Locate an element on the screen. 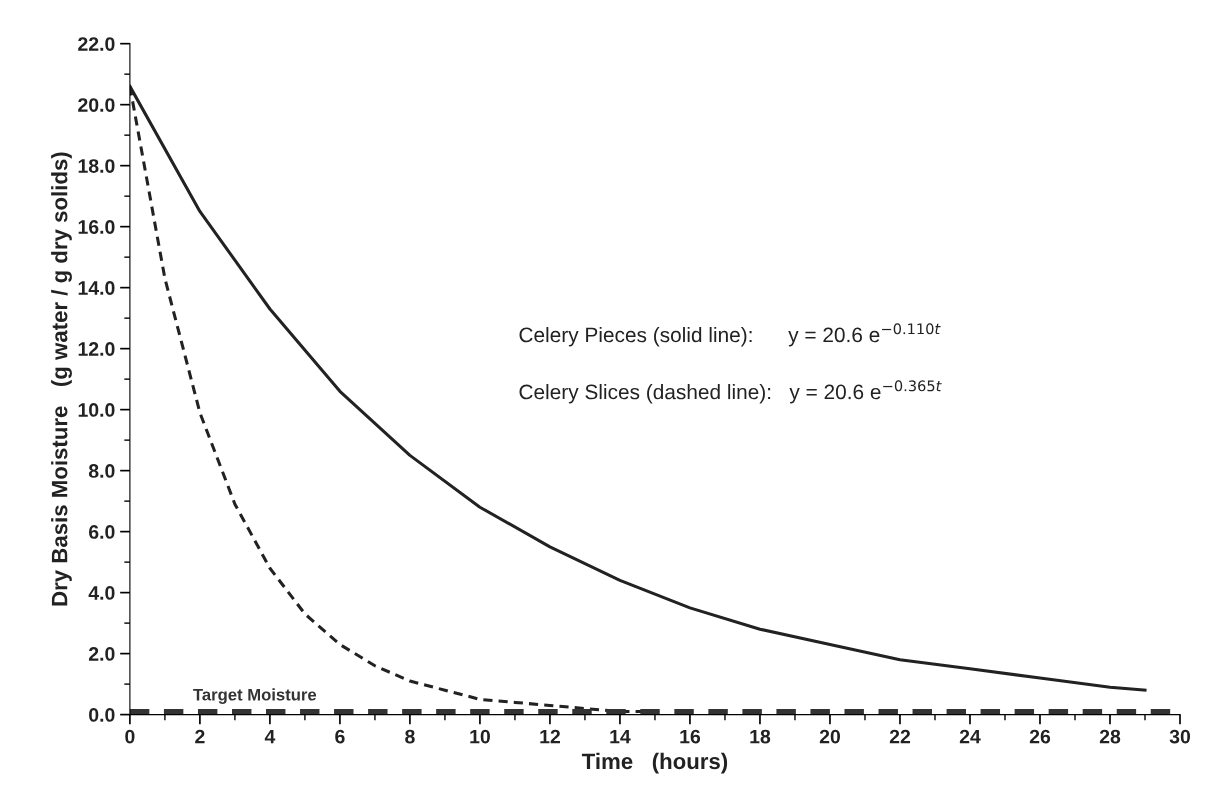 The width and height of the screenshot is (1214, 794). y-tick-label: 6.0 is located at coordinates (102, 532).